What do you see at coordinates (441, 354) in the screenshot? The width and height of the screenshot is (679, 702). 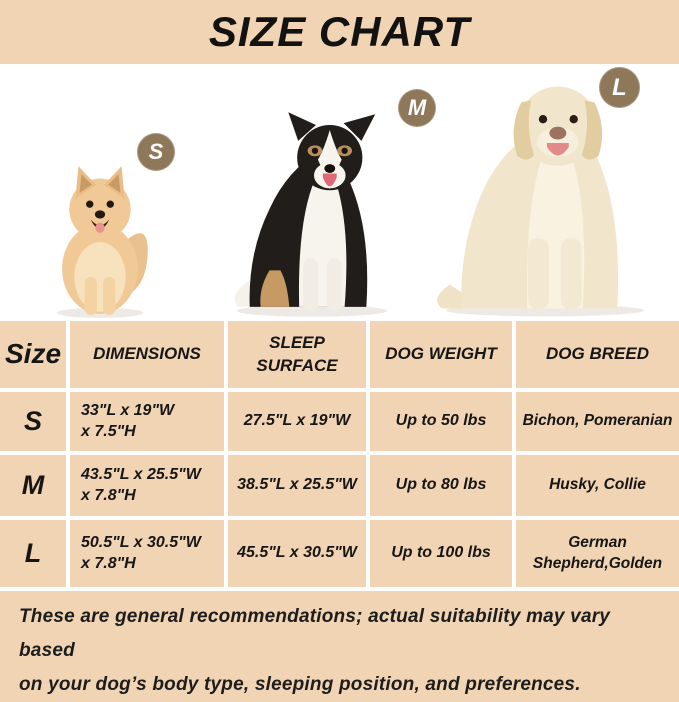 I see `column-header-dog-weight: DOG WEIGHT` at bounding box center [441, 354].